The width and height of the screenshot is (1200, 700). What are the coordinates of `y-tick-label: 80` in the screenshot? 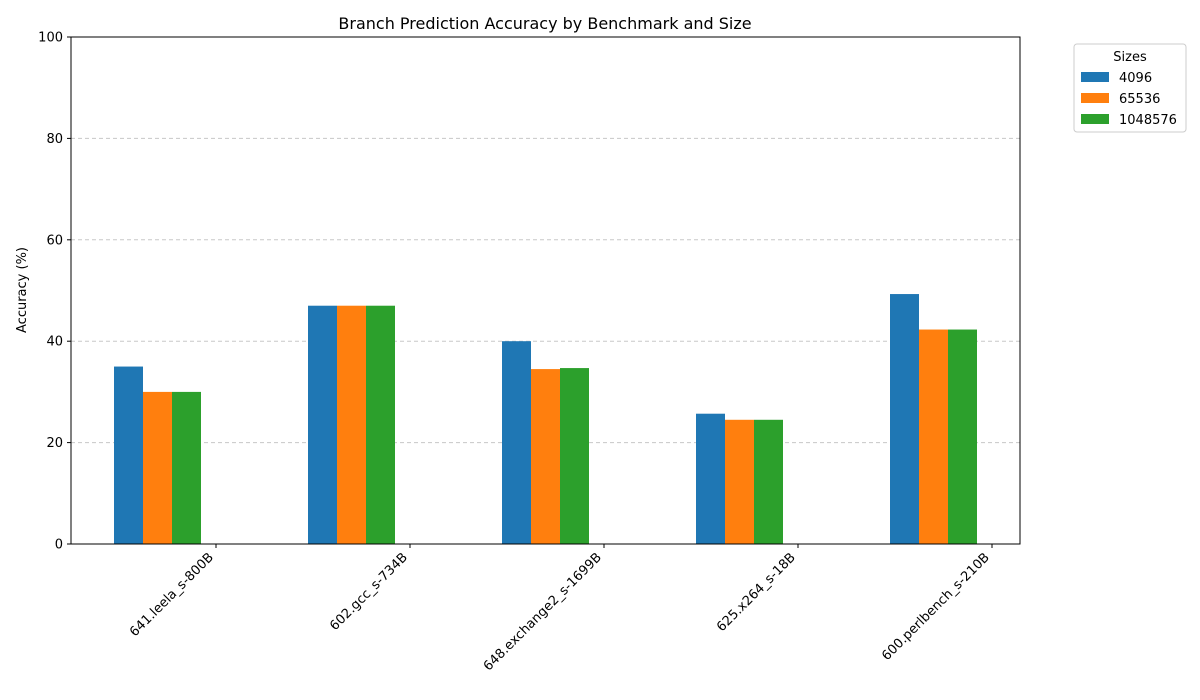 It's located at (54, 139).